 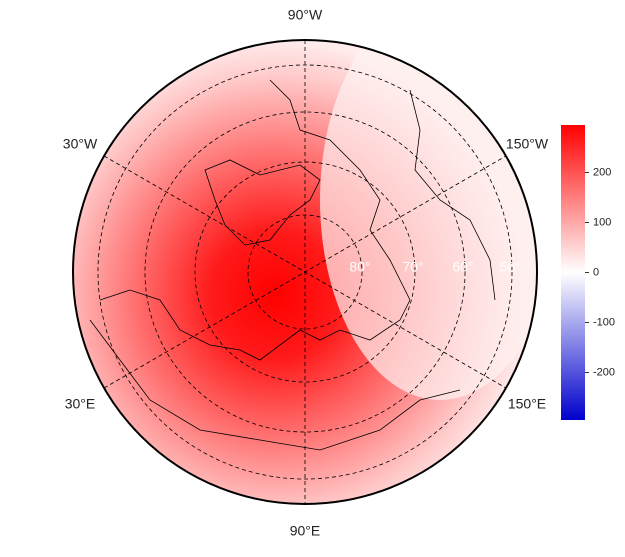 I want to click on parallel, so click(x=305, y=272).